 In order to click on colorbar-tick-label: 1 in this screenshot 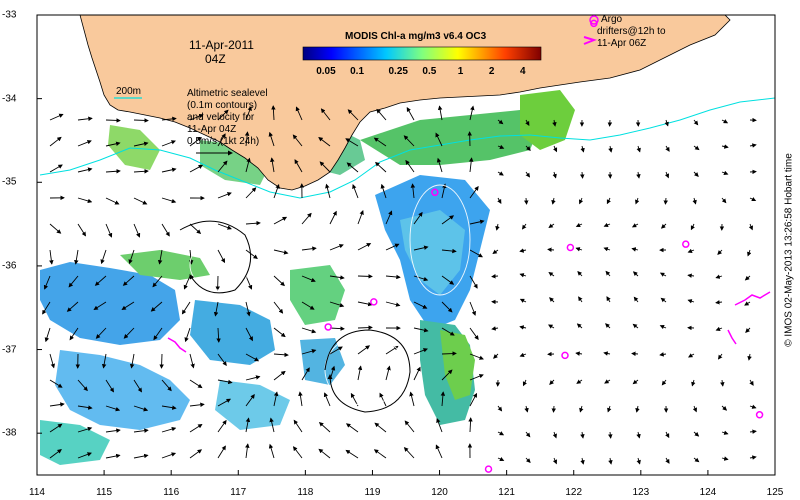, I will do `click(460, 71)`.